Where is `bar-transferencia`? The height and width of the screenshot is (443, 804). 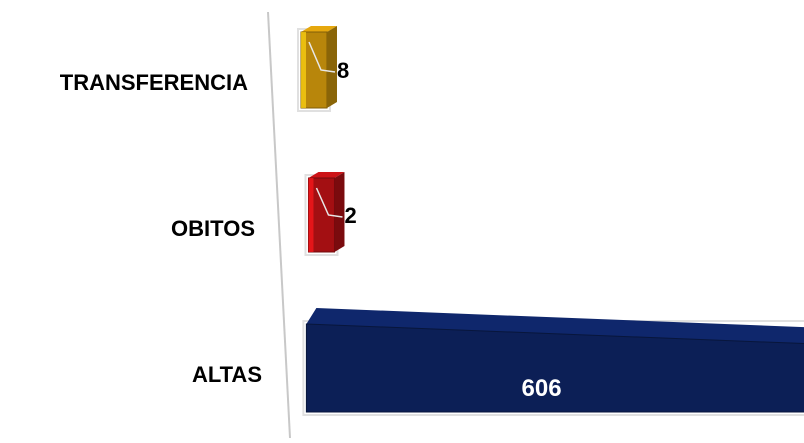
bar-transferencia is located at coordinates (316, 69).